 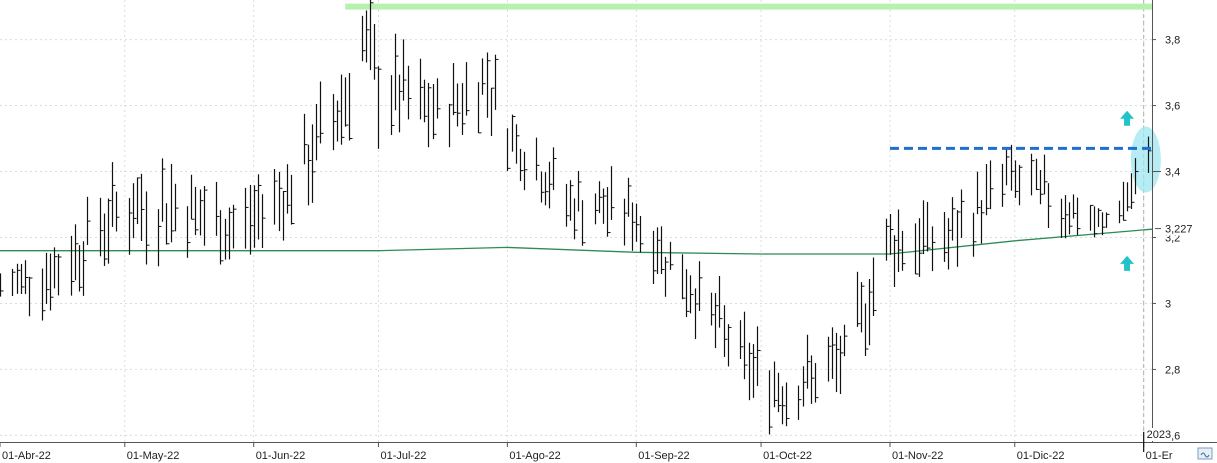 What do you see at coordinates (403, 456) in the screenshot?
I see `x-tick-label: 01-Jul-22` at bounding box center [403, 456].